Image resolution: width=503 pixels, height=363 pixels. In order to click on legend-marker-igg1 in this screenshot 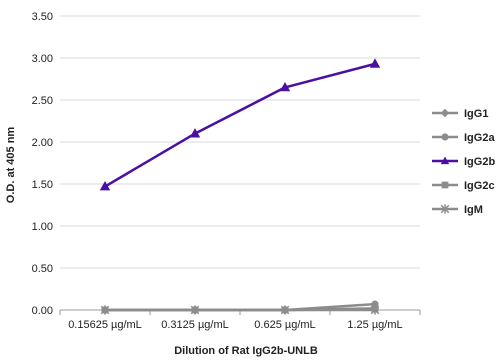, I will do `click(445, 113)`.